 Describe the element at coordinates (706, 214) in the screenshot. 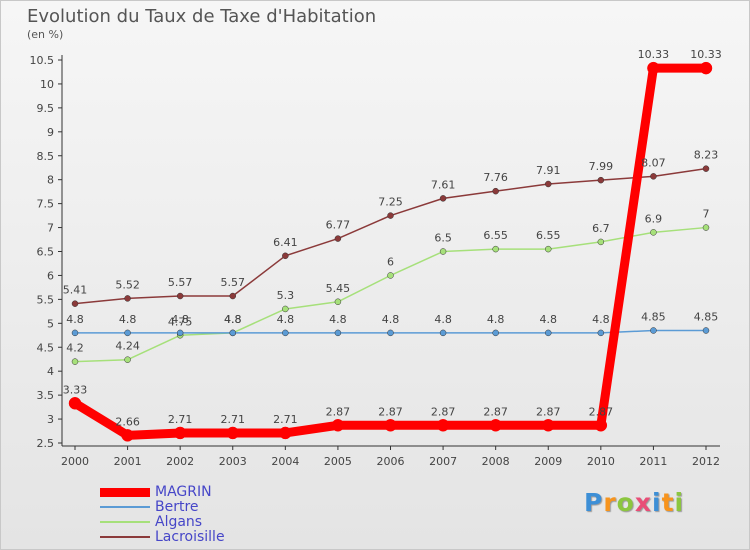

I see `data-label-algans: 7` at that location.